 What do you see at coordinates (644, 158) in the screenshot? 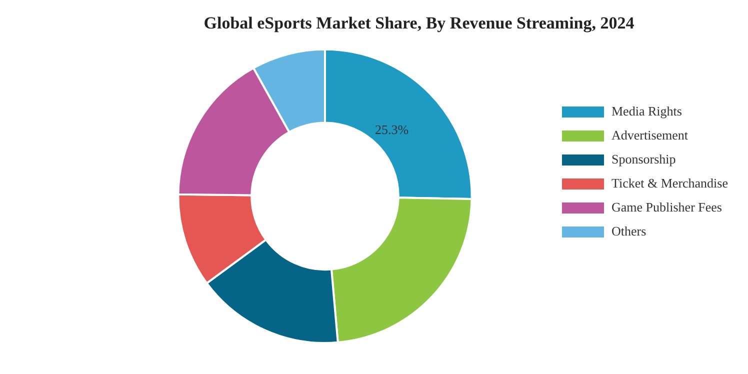
I see `legend-label: Sponsorship` at bounding box center [644, 158].